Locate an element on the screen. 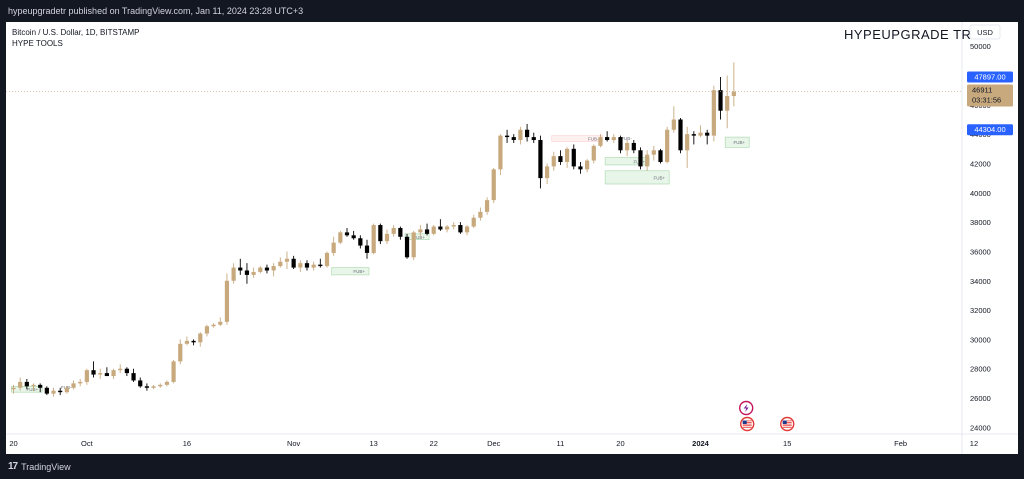  lightning-icon is located at coordinates (746, 408).